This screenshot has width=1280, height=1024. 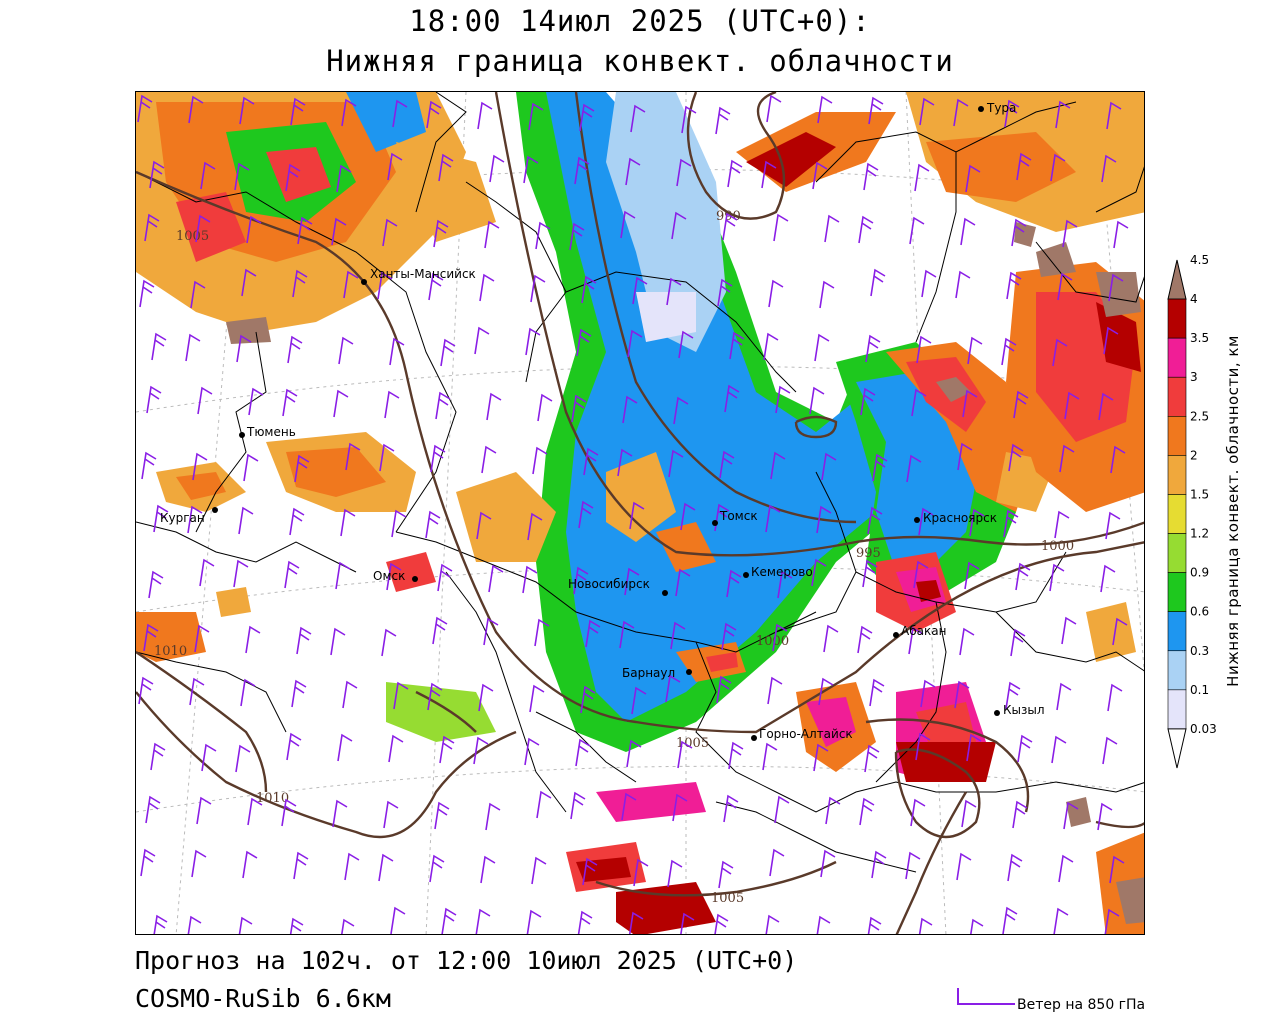 I want to click on colorbar-tick-label: 1.2, so click(x=1199, y=534).